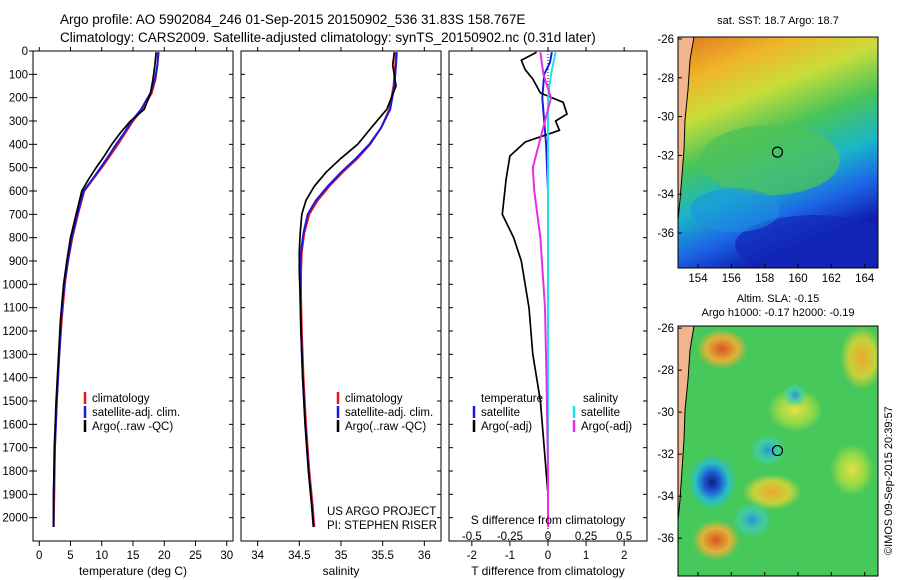 The height and width of the screenshot is (580, 900). What do you see at coordinates (542, 289) in the screenshot?
I see `series-line-s-argo-adj-` at bounding box center [542, 289].